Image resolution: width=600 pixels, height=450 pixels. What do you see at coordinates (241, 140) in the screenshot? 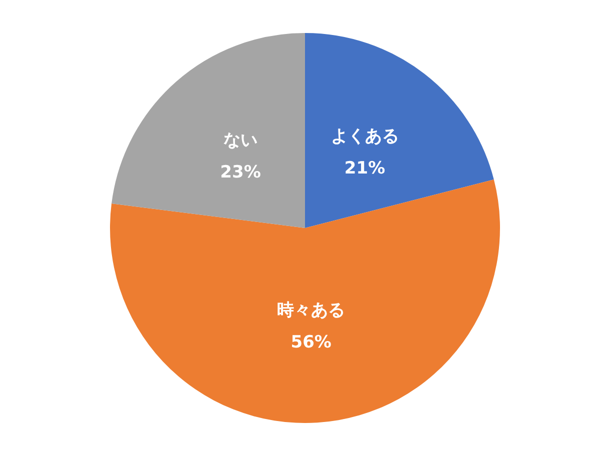
I see `slice-label: ない` at bounding box center [241, 140].